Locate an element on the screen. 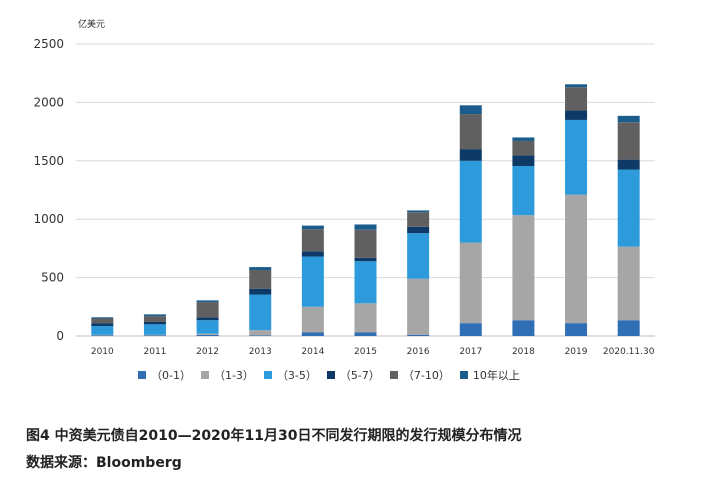 The height and width of the screenshot is (493, 716). x-tick-label: 2017 is located at coordinates (470, 352).